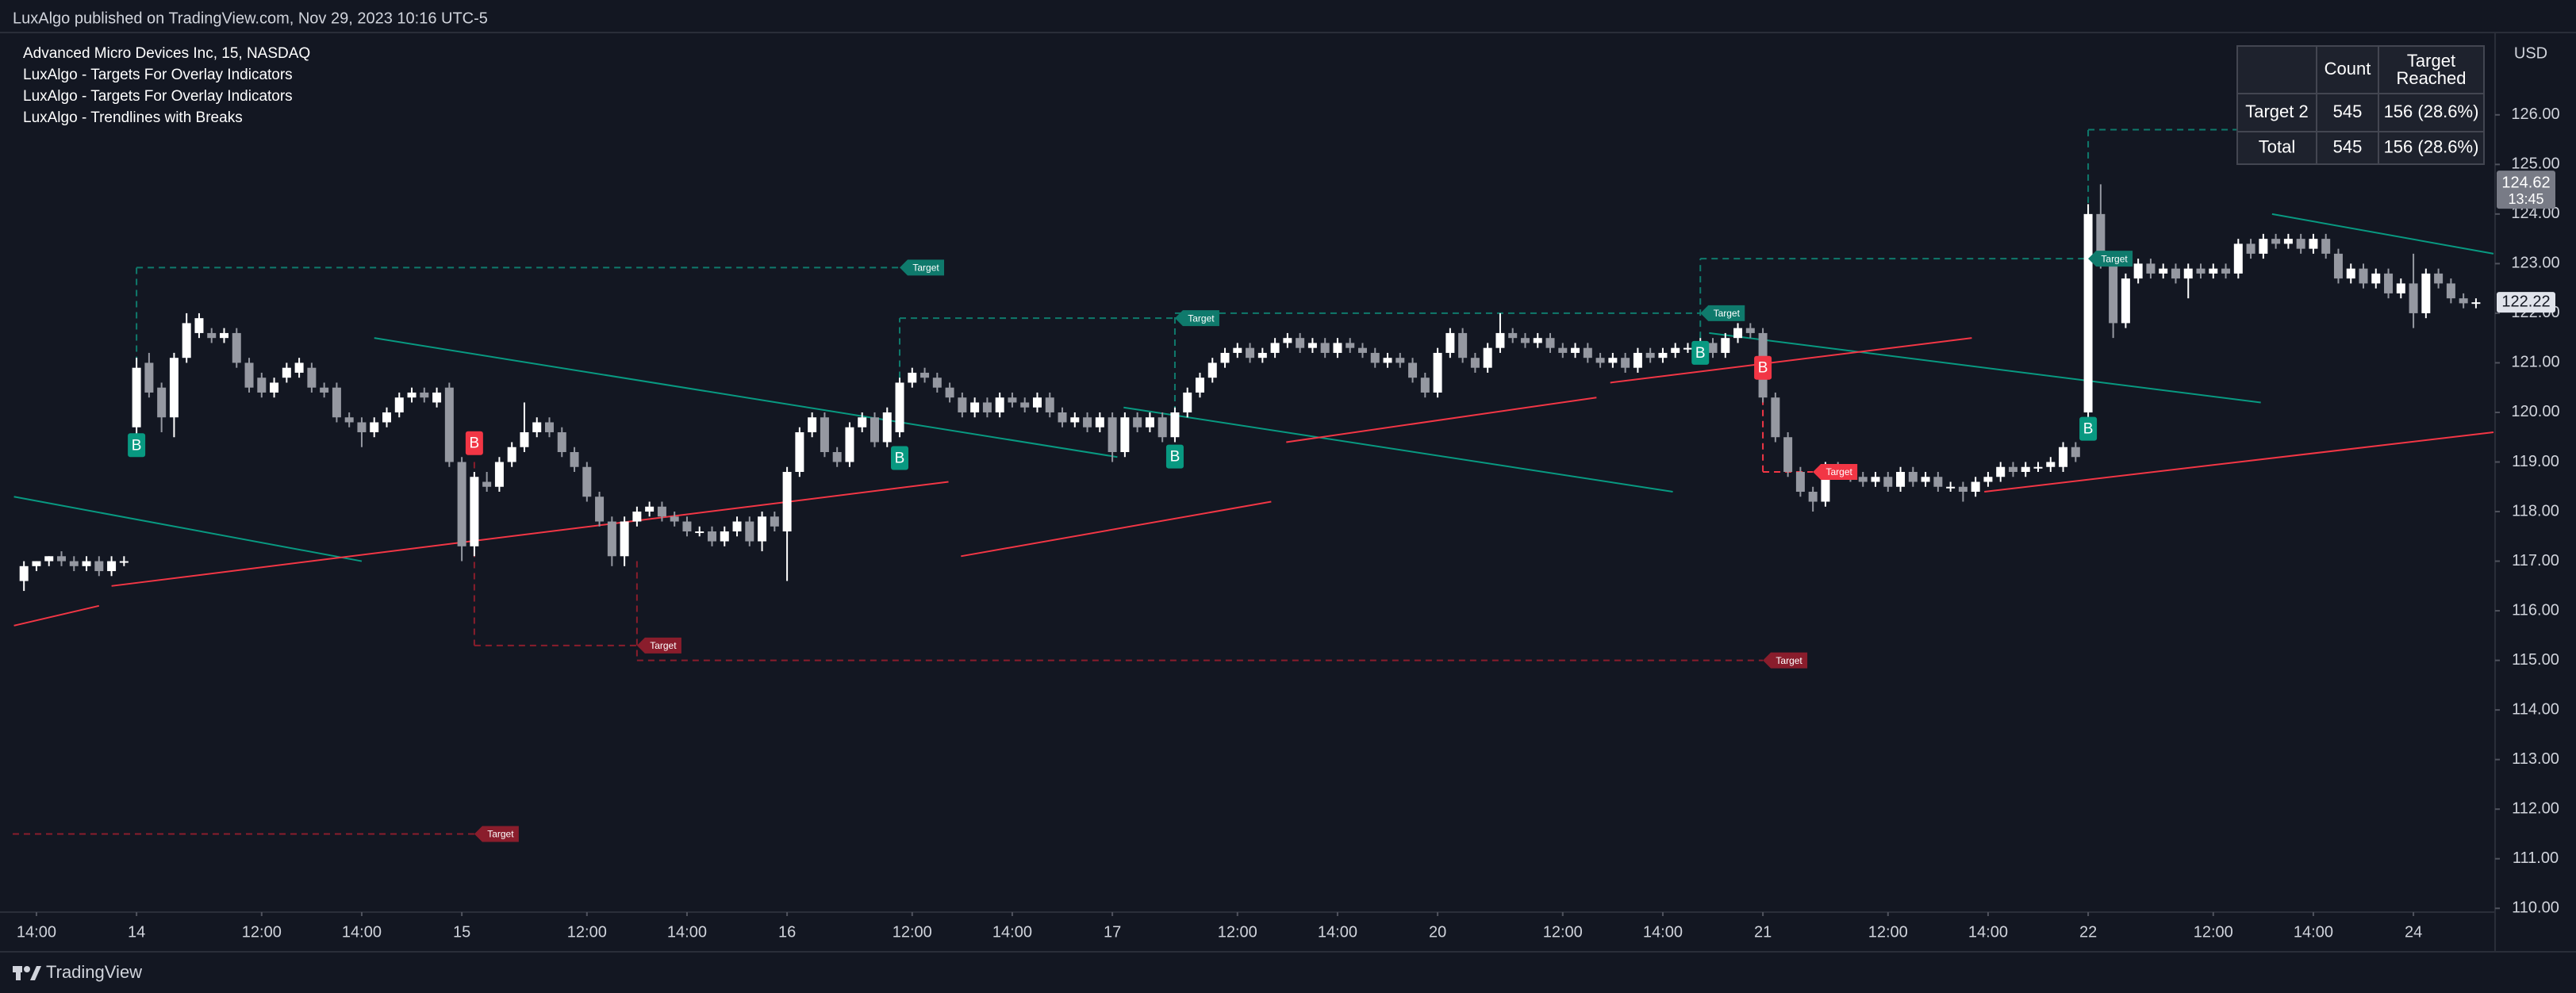 This screenshot has height=993, width=2576. I want to click on y-tick-label: 111.00, so click(2536, 858).